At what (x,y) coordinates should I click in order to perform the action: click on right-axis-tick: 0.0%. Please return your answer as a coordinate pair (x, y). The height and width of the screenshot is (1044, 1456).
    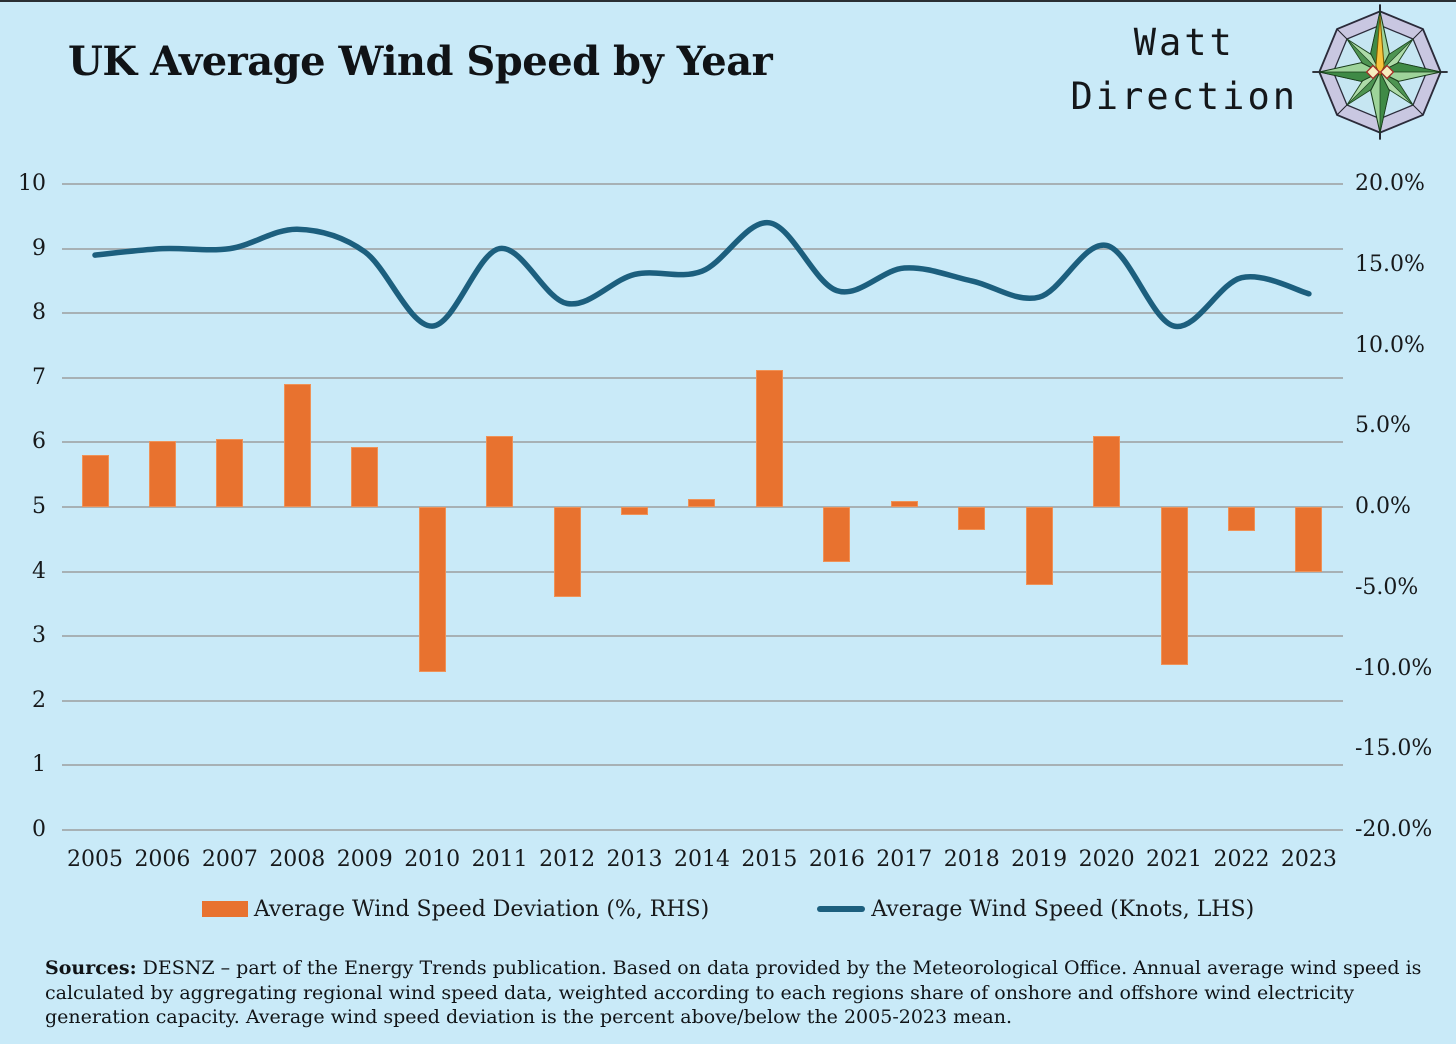
    Looking at the image, I should click on (1383, 506).